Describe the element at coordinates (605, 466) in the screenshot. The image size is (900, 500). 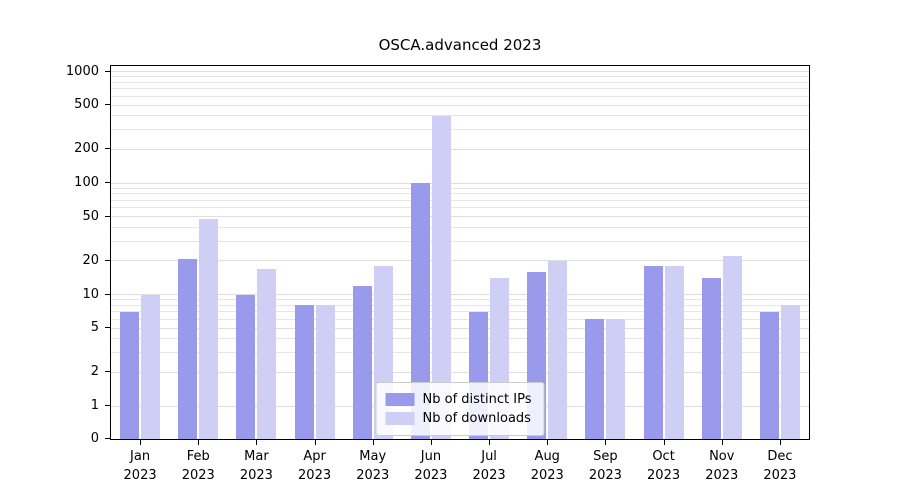
I see `x-axis-tick-label: Sep 2023` at that location.